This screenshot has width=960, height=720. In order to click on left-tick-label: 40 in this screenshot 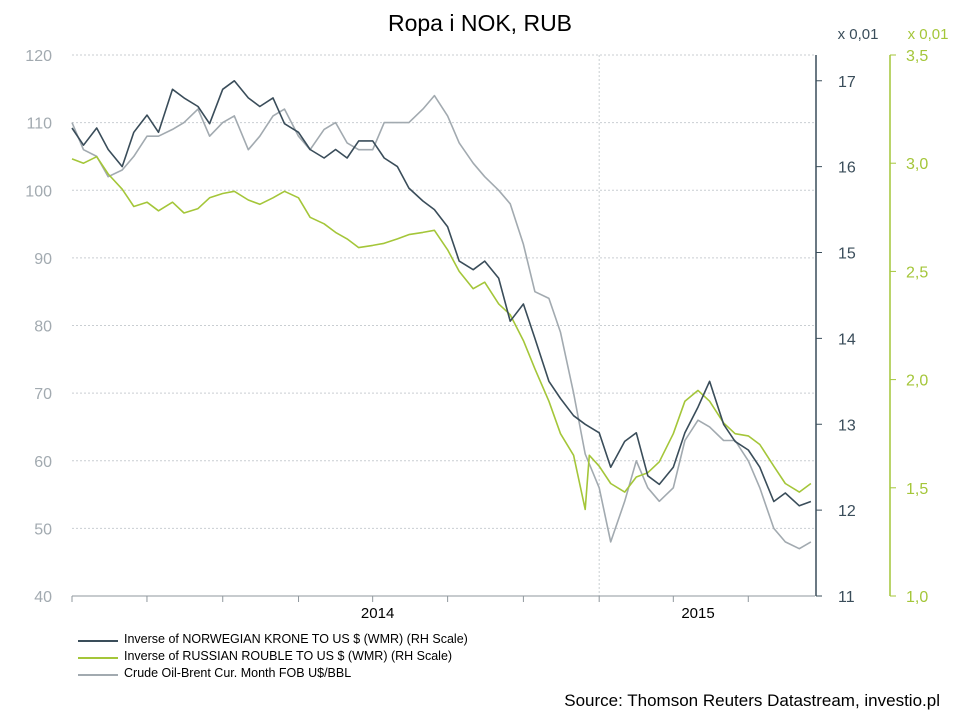, I will do `click(43, 597)`.